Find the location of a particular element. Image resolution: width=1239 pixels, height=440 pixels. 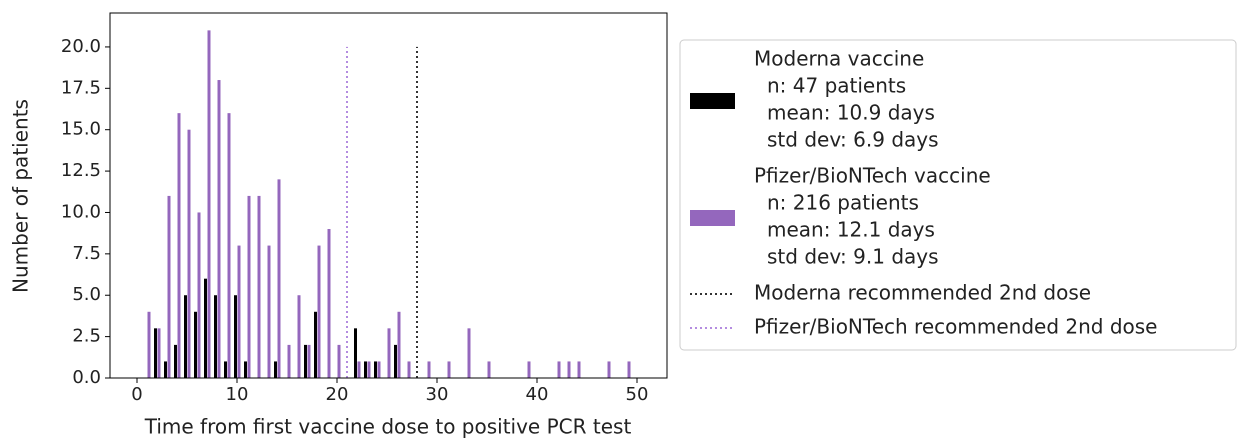

x-tick-label: 30 is located at coordinates (437, 394).